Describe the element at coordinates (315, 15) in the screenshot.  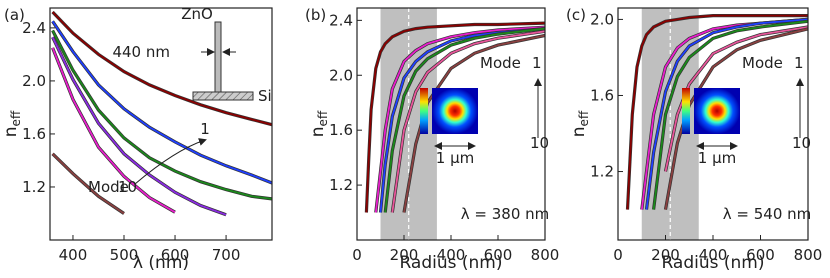
I see `panel-label: (b)` at that location.